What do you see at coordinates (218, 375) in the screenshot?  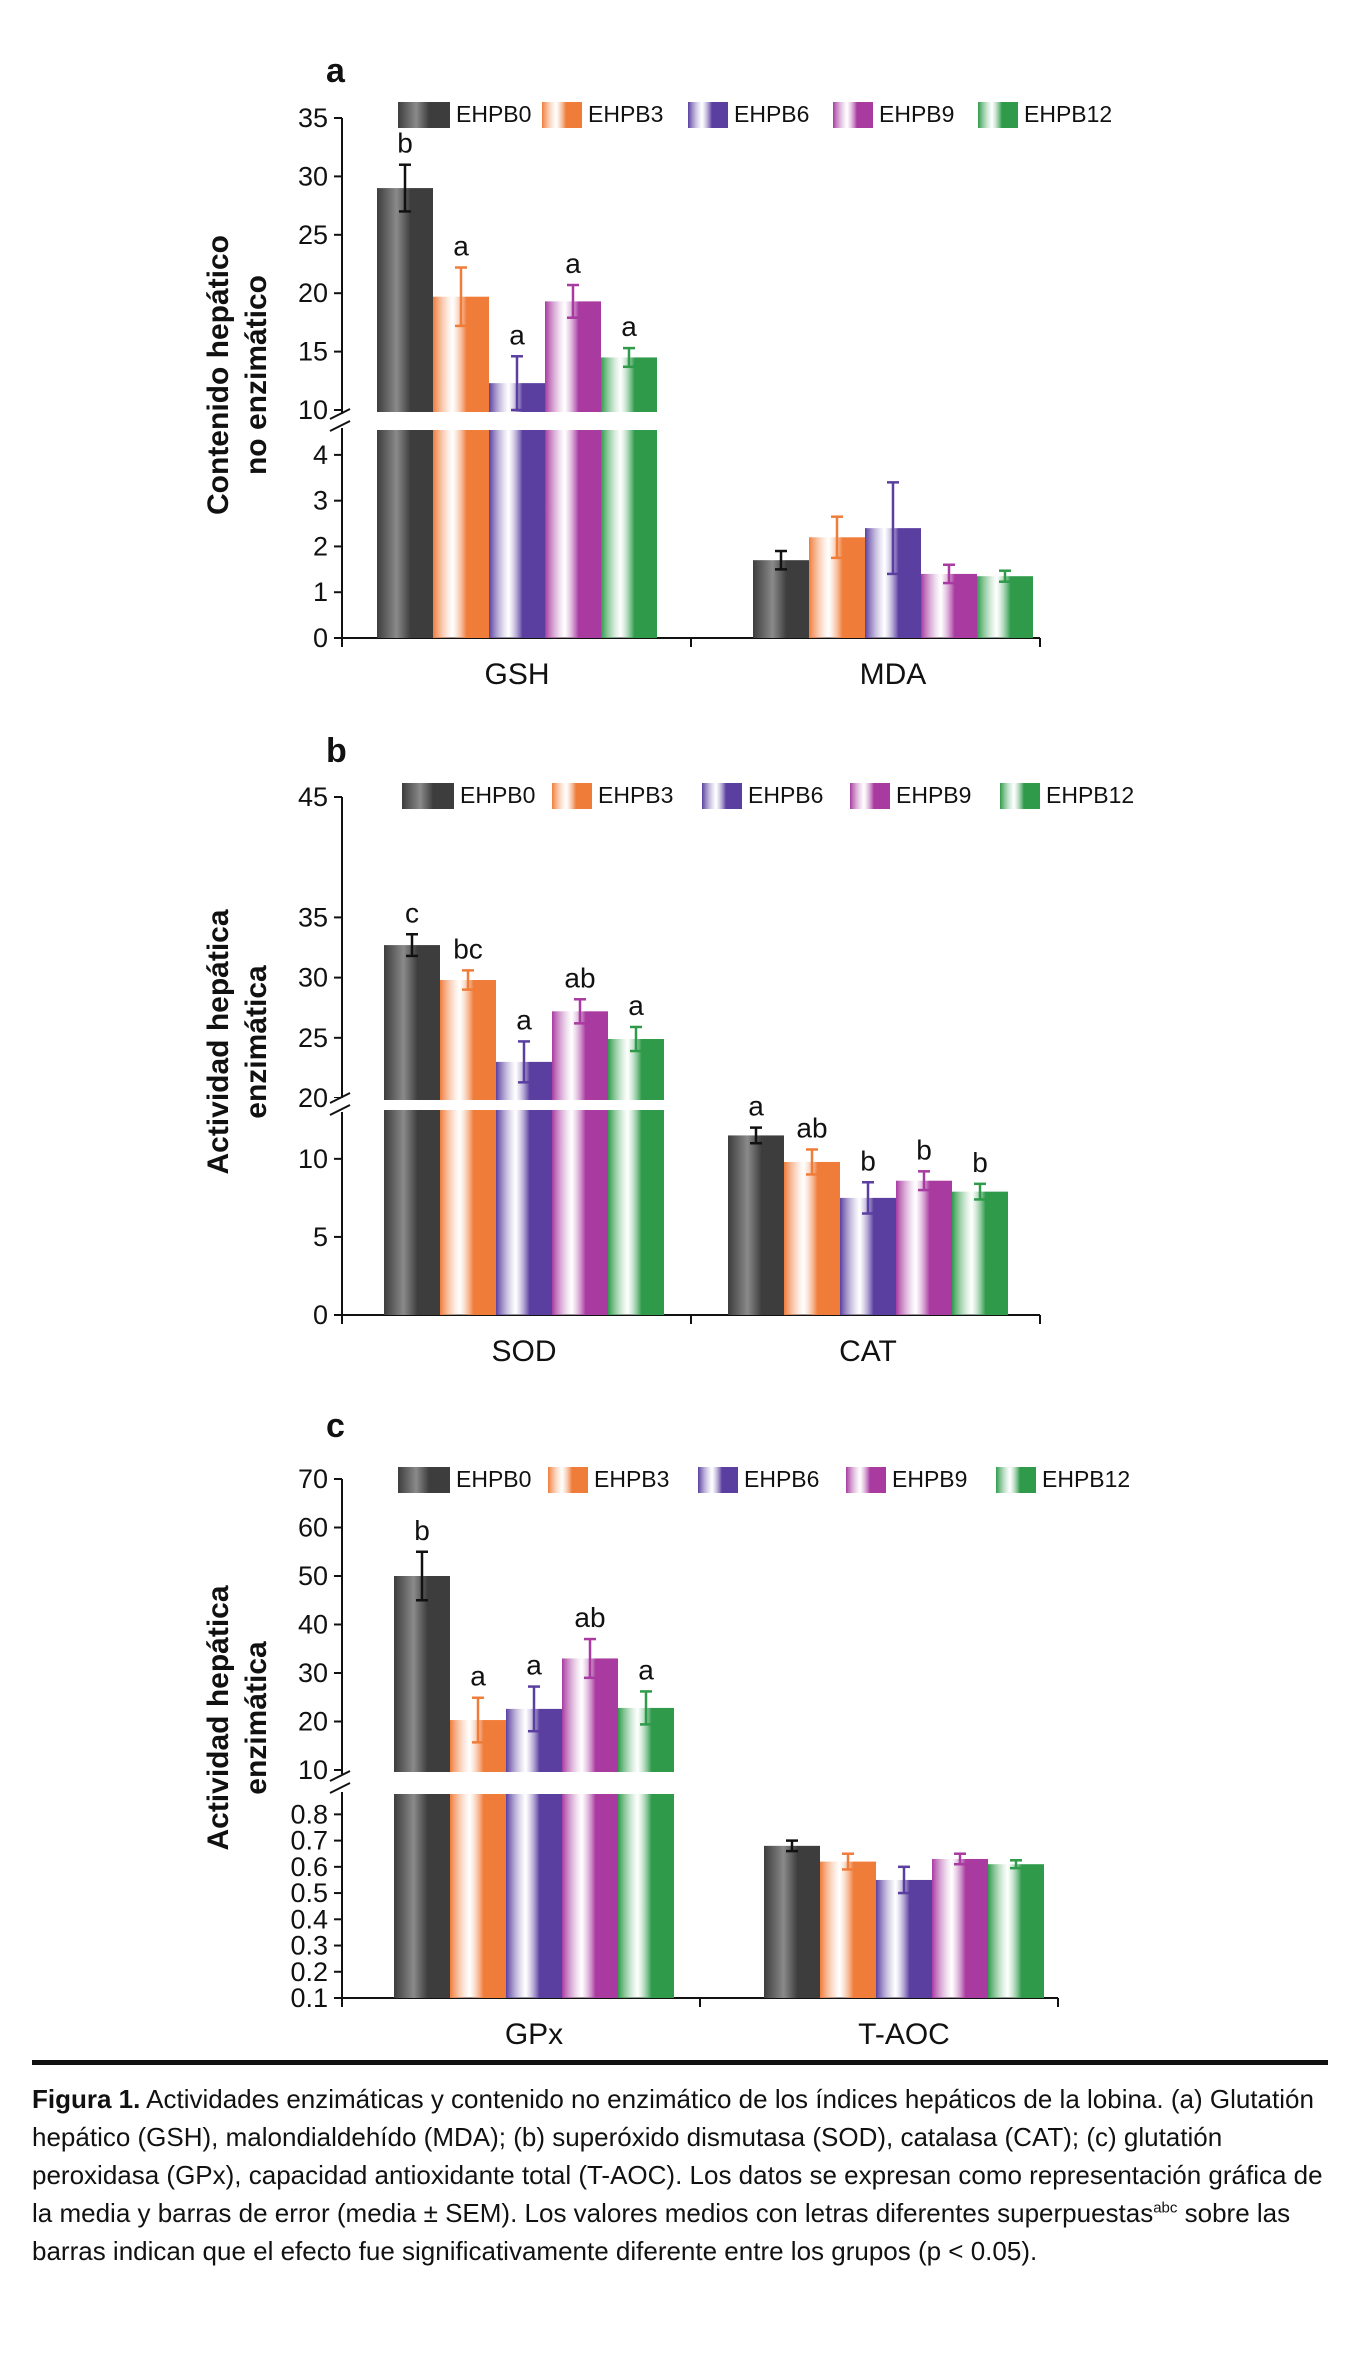 I see `y-axis-title-line: Contenido hepático` at bounding box center [218, 375].